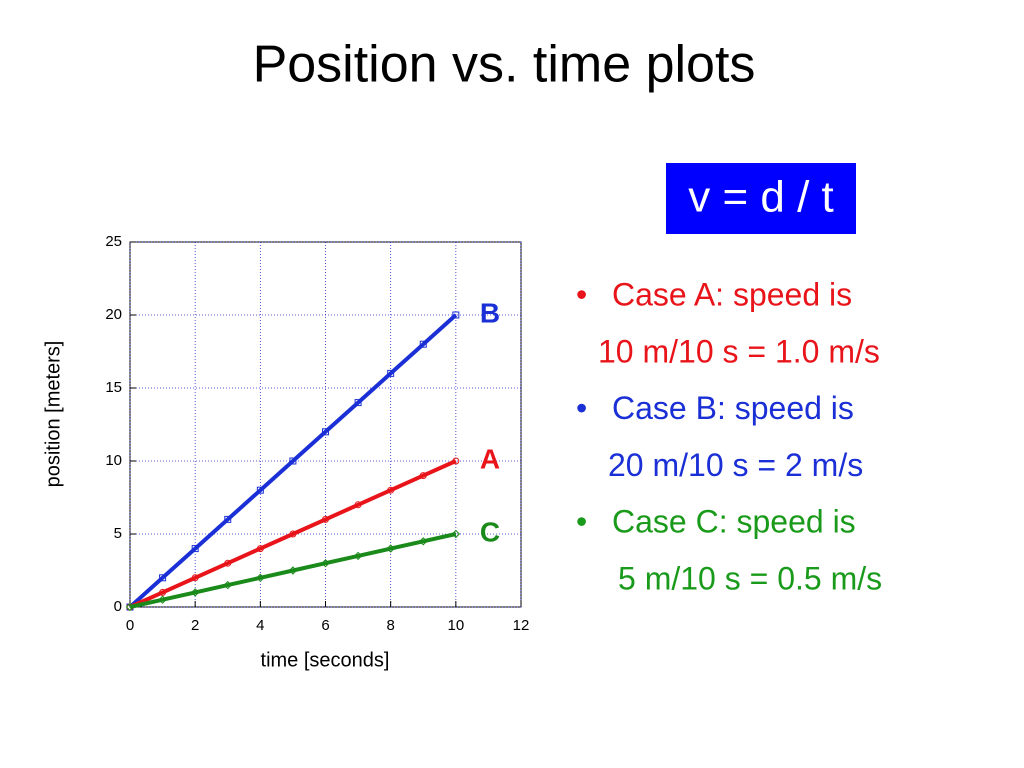  Describe the element at coordinates (750, 578) in the screenshot. I see `bullet-detail: 5 m/10 s = 0.5 m/s` at that location.